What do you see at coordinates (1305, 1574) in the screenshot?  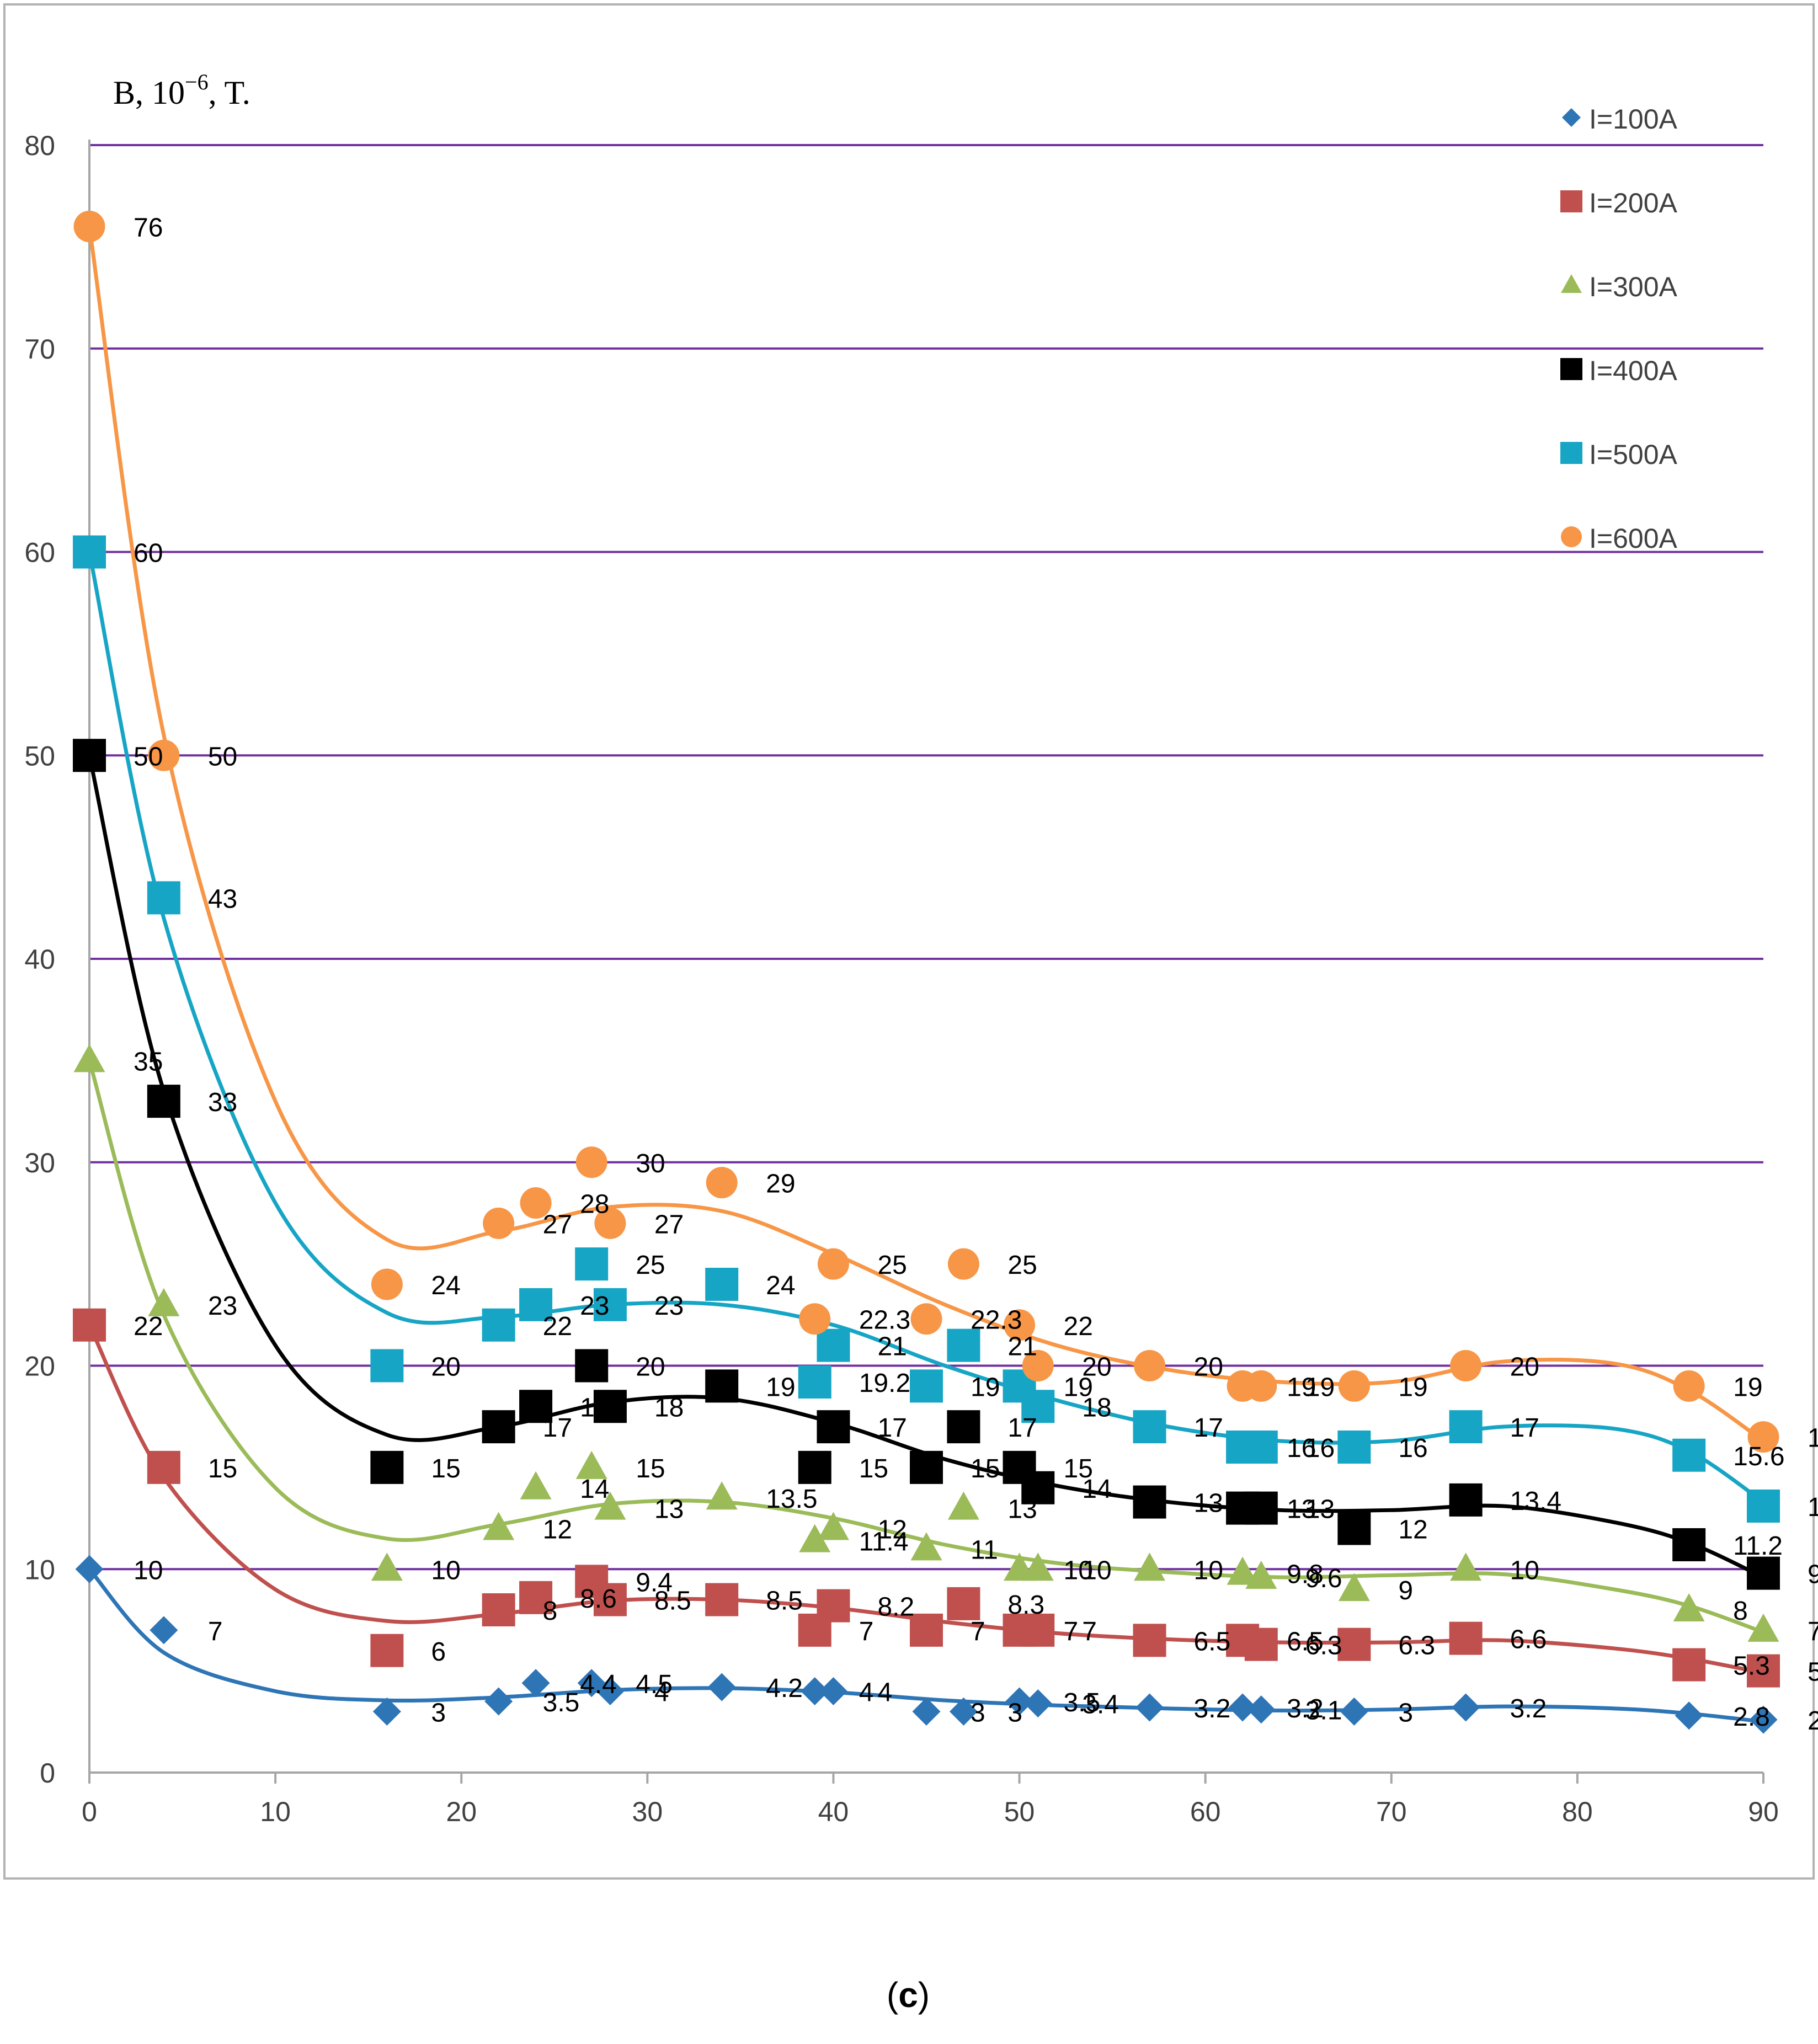 I see `data-label-i300a: 9.8` at bounding box center [1305, 1574].